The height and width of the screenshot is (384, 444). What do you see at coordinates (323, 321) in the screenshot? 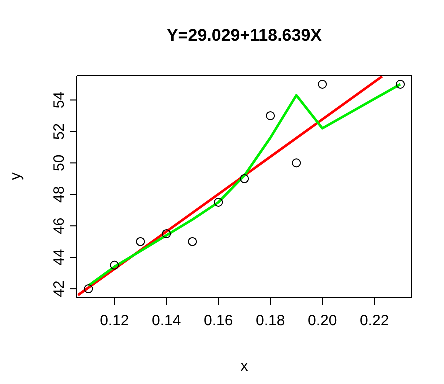
I see `x-tick-label: 0.20` at bounding box center [323, 321].